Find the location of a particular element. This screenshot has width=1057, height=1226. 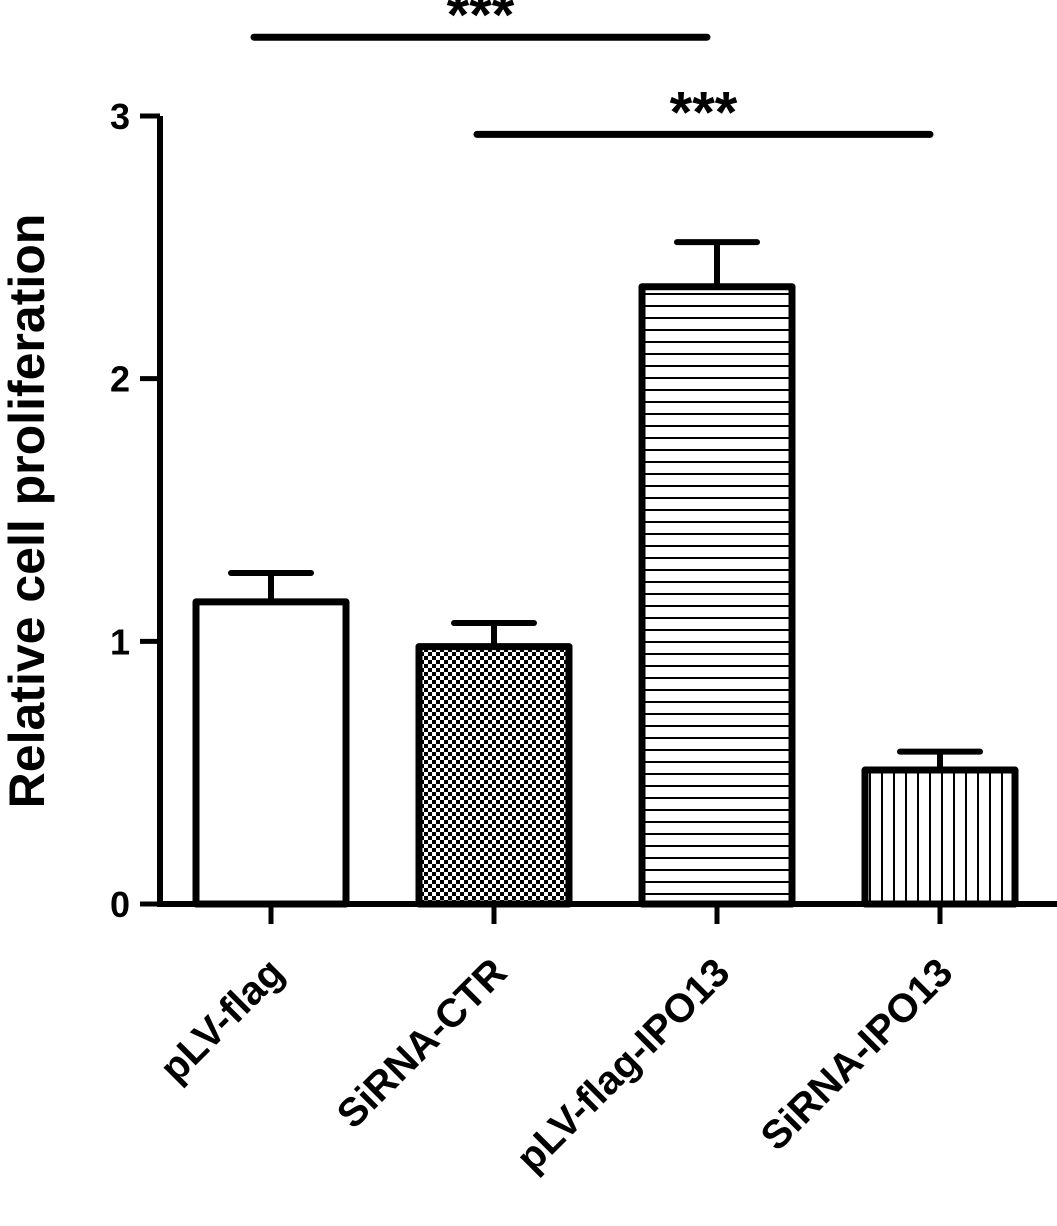

significance-annotations: *** *** is located at coordinates (592, 72).